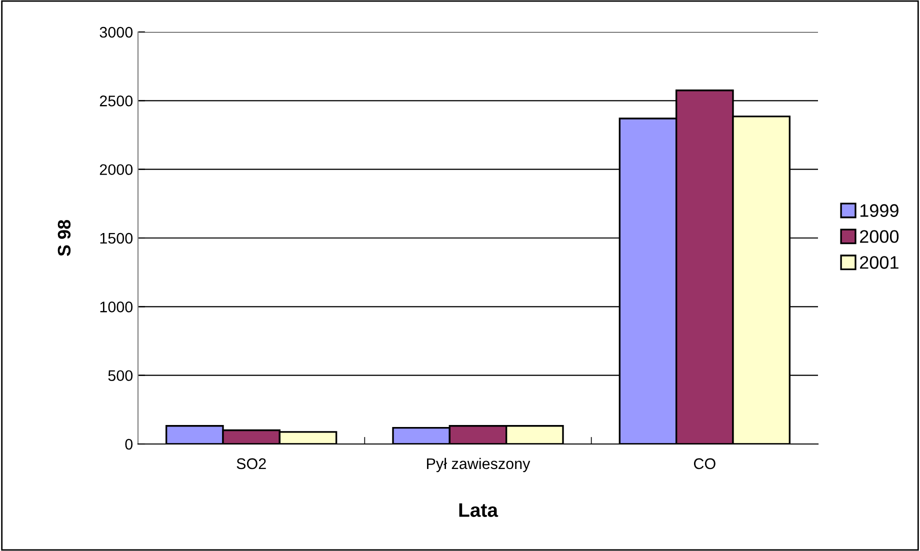 The width and height of the screenshot is (920, 551). Describe the element at coordinates (879, 262) in the screenshot. I see `legend-label: 2001` at that location.